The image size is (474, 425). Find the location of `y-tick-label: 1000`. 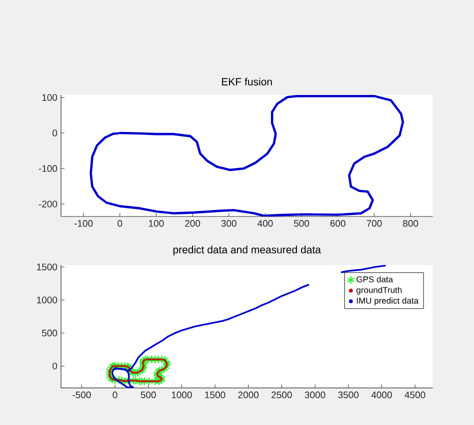

y-tick-label: 1000 is located at coordinates (47, 300).